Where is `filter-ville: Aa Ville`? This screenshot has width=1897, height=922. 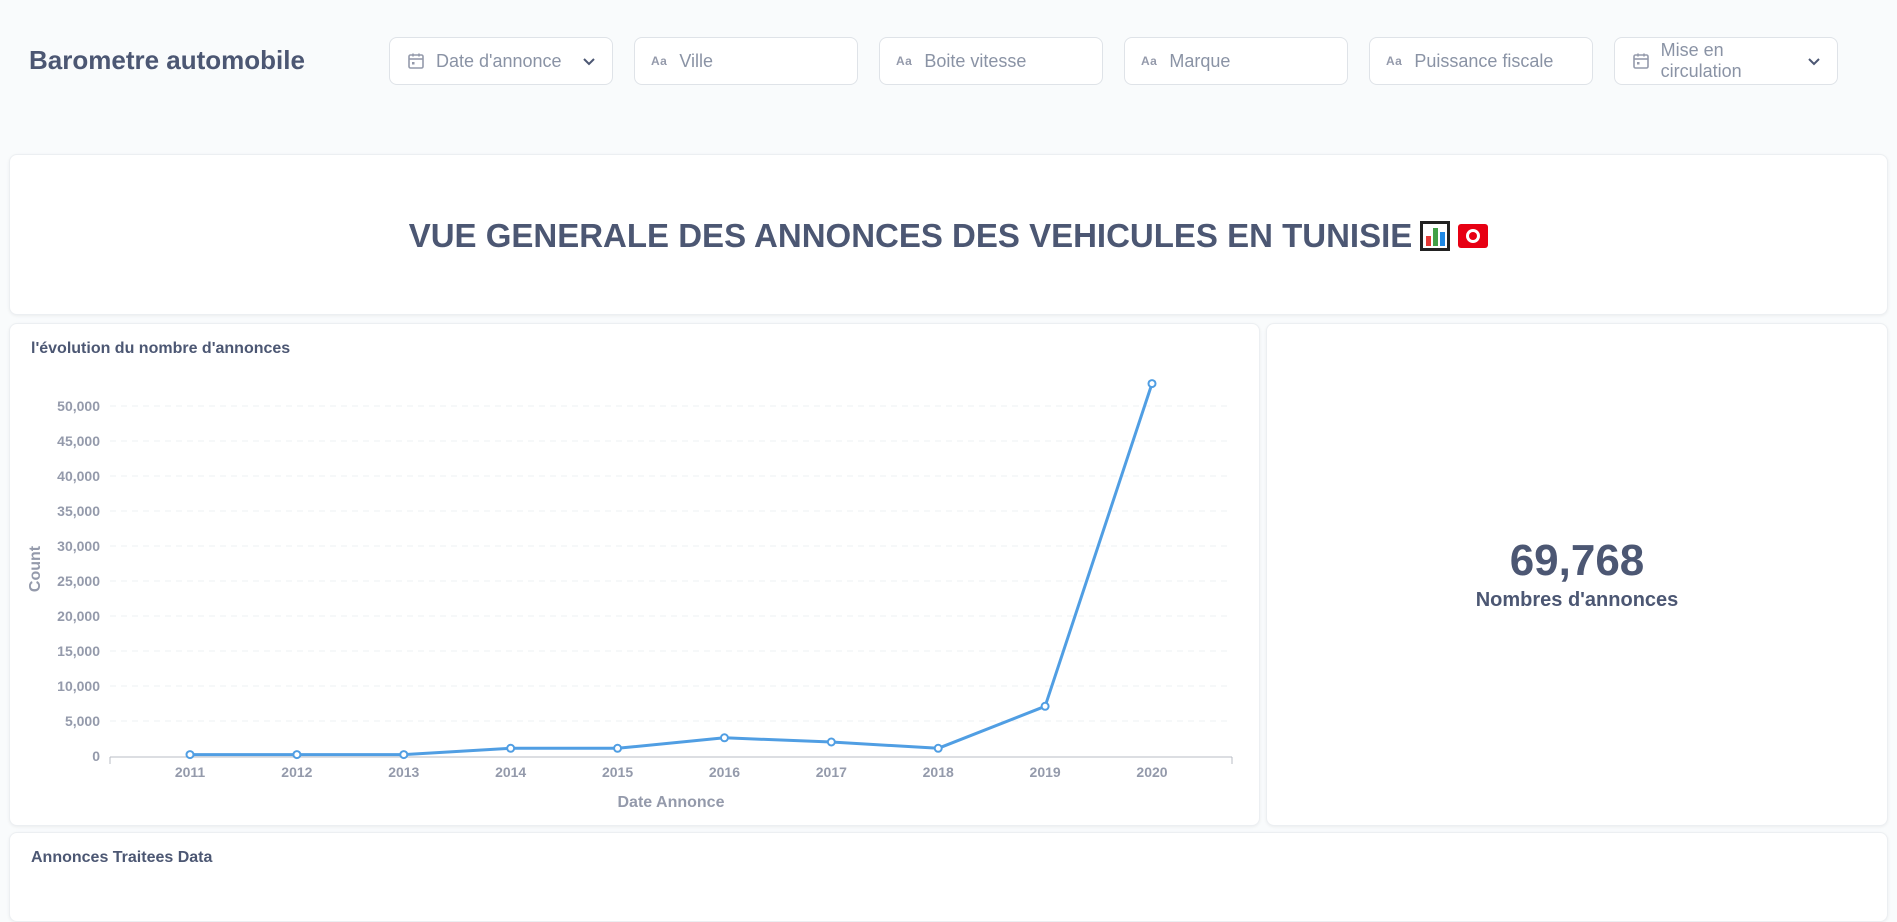
filter-ville: Aa Ville is located at coordinates (746, 61).